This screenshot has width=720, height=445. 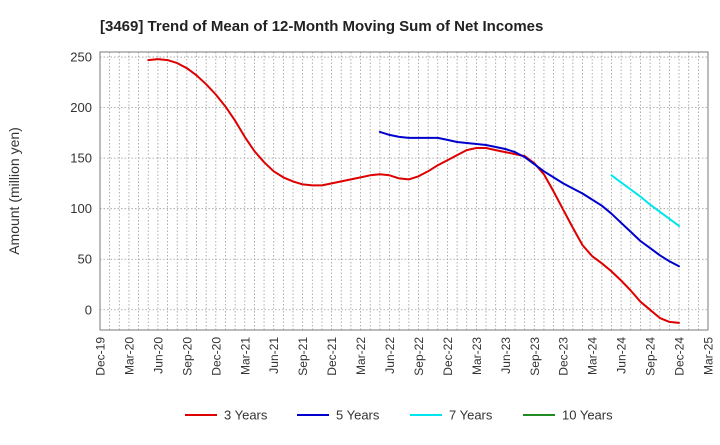 What do you see at coordinates (506, 355) in the screenshot?
I see `x-tick-label: Jun-23` at bounding box center [506, 355].